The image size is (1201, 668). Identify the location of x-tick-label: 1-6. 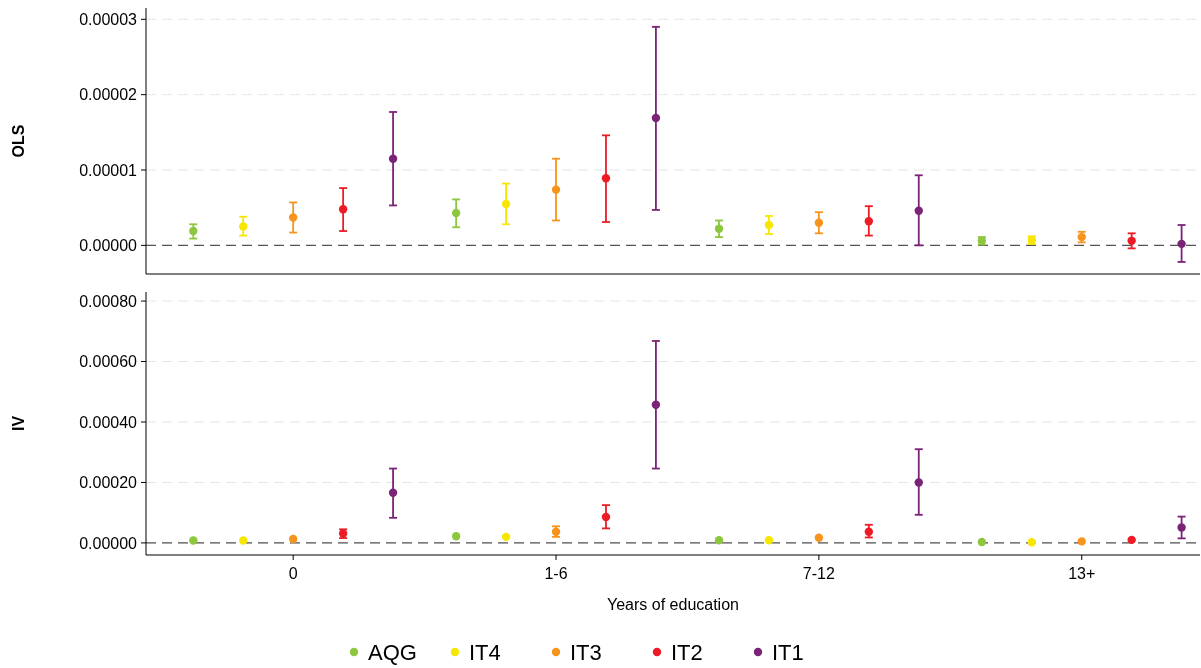
(556, 573).